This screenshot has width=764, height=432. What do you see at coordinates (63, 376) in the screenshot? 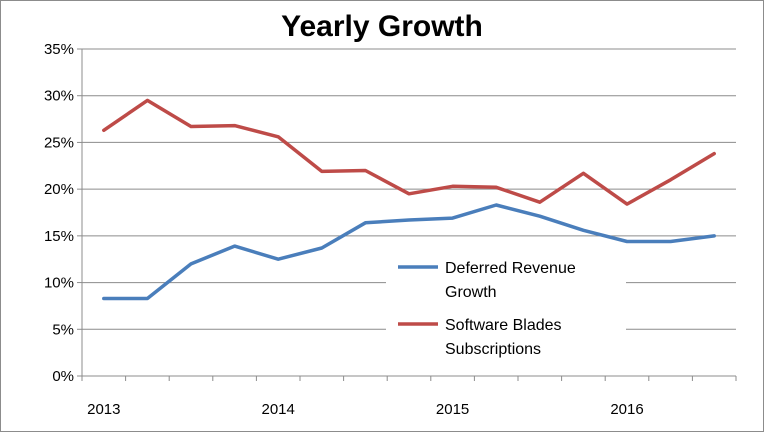
I see `y-tick-label: 0%` at bounding box center [63, 376].